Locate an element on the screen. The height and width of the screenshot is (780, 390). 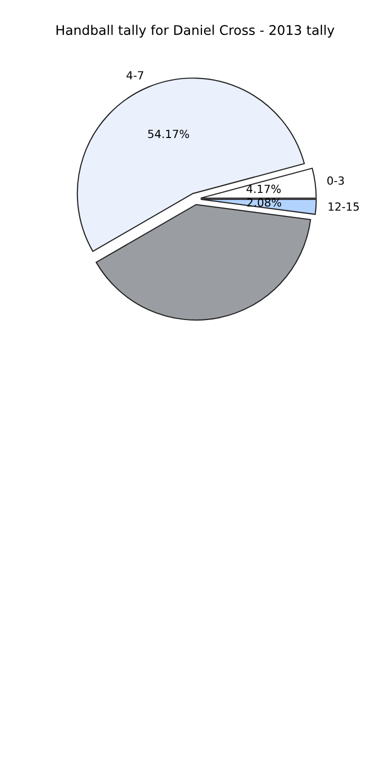
data-label: 4.17% is located at coordinates (263, 189).